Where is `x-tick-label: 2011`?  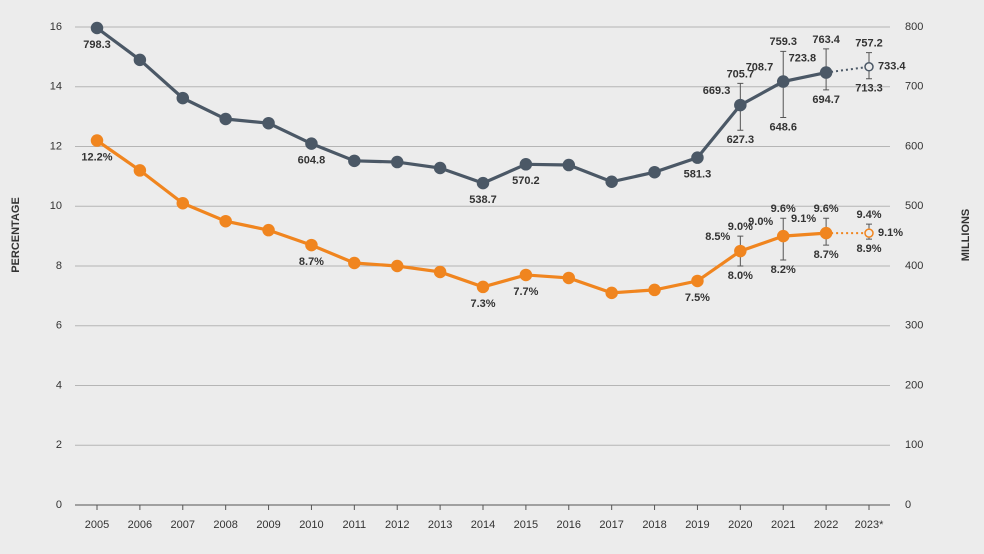 x-tick-label: 2011 is located at coordinates (355, 525).